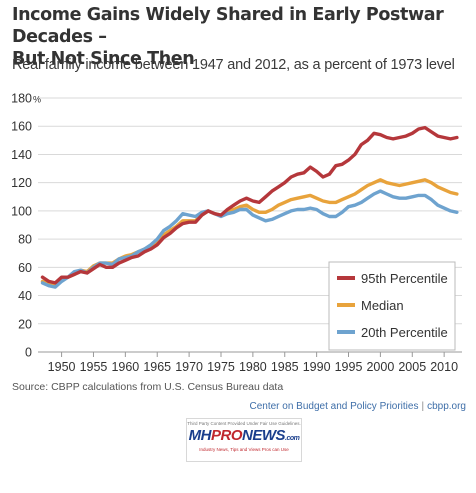 The height and width of the screenshot is (493, 476). What do you see at coordinates (382, 305) in the screenshot?
I see `legend-label-median: Median` at bounding box center [382, 305].